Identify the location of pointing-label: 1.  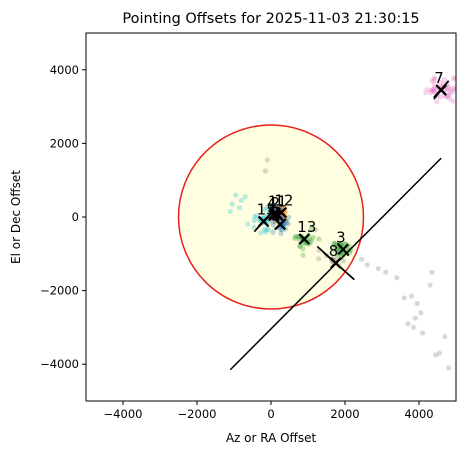
(278, 212).